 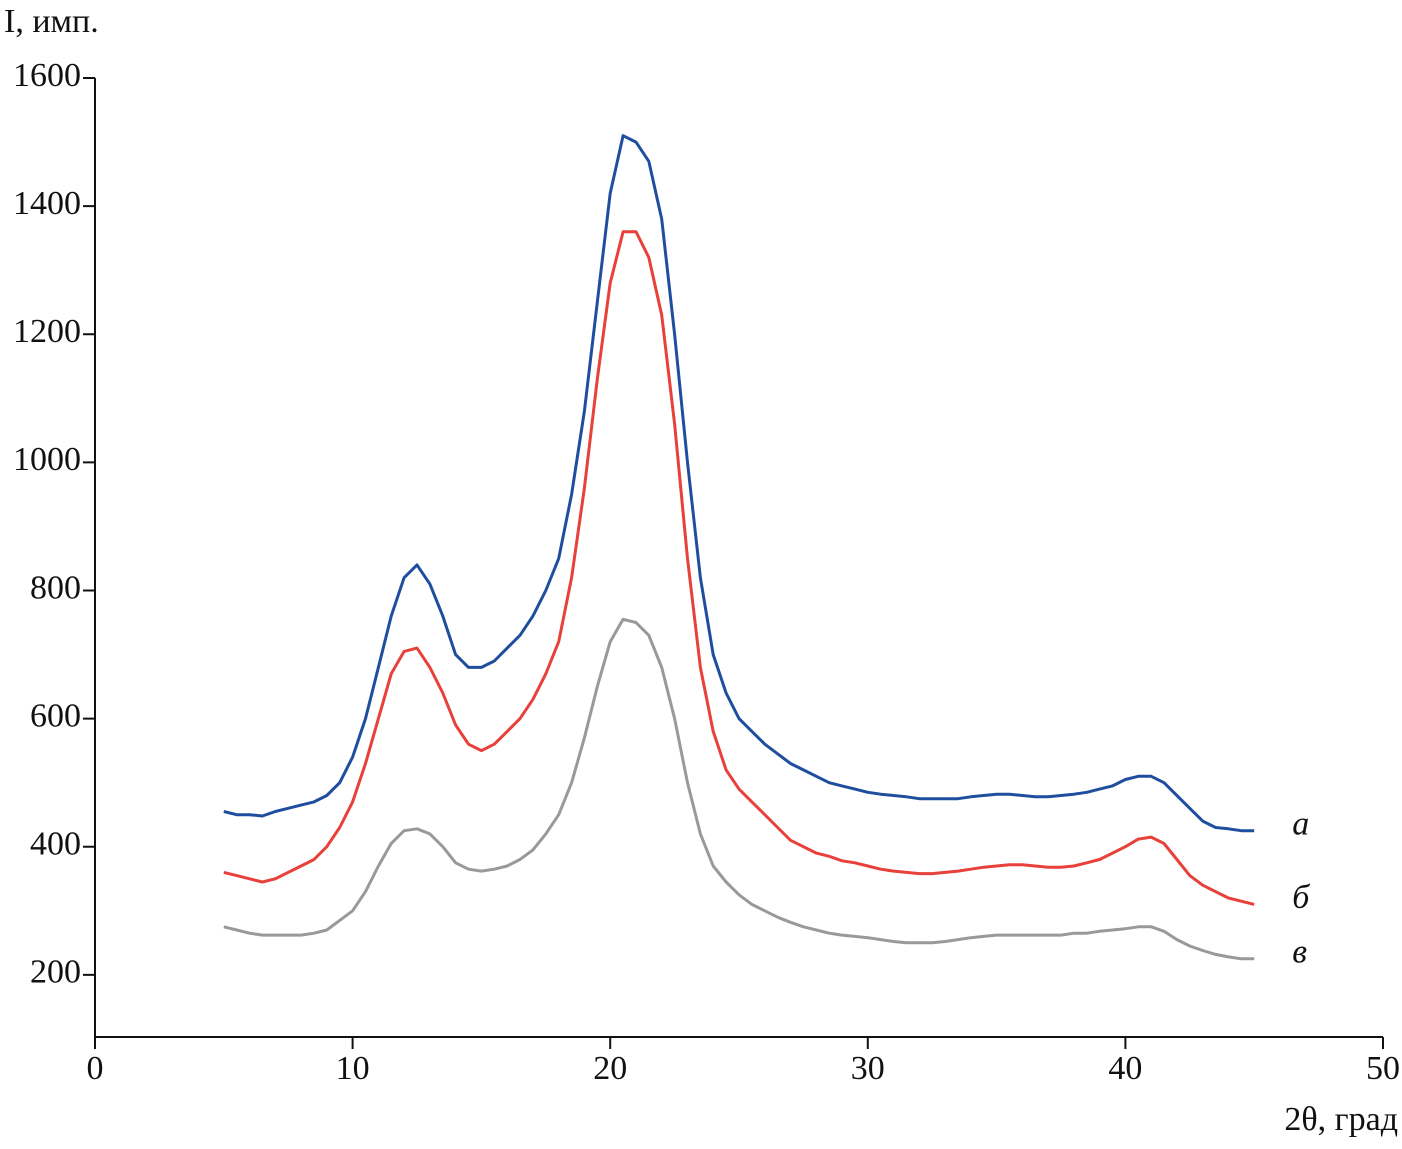 What do you see at coordinates (353, 1068) in the screenshot?
I see `x-tick-label: 10` at bounding box center [353, 1068].